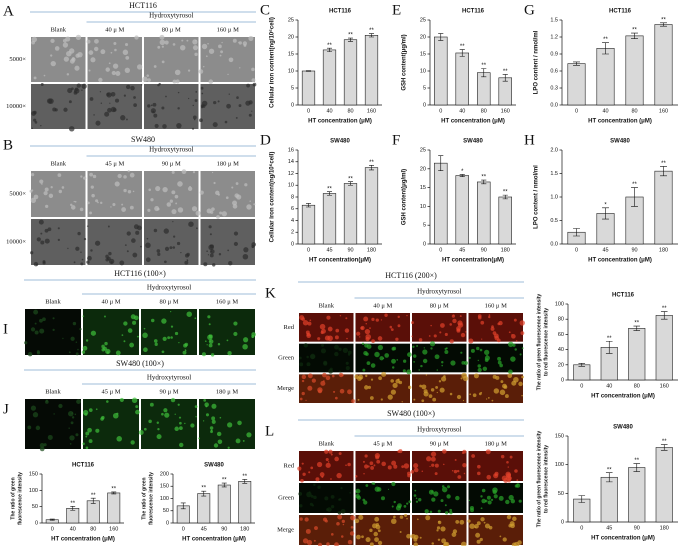 The height and width of the screenshot is (546, 685). Describe the element at coordinates (164, 499) in the screenshot. I see `y-tick-label: 100` at that location.